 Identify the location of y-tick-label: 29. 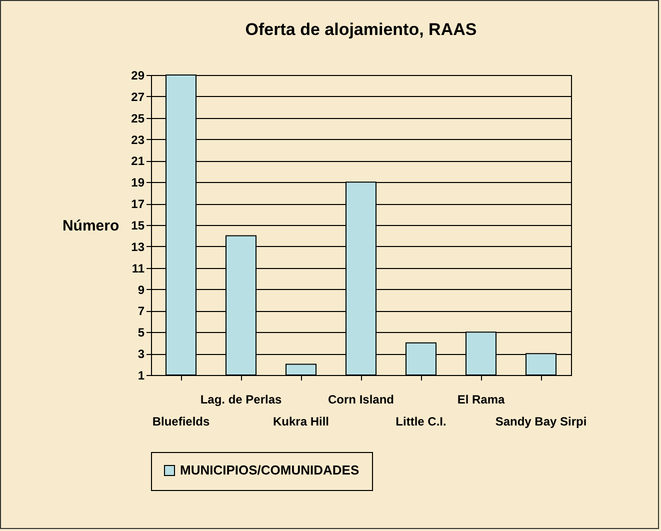
(138, 75).